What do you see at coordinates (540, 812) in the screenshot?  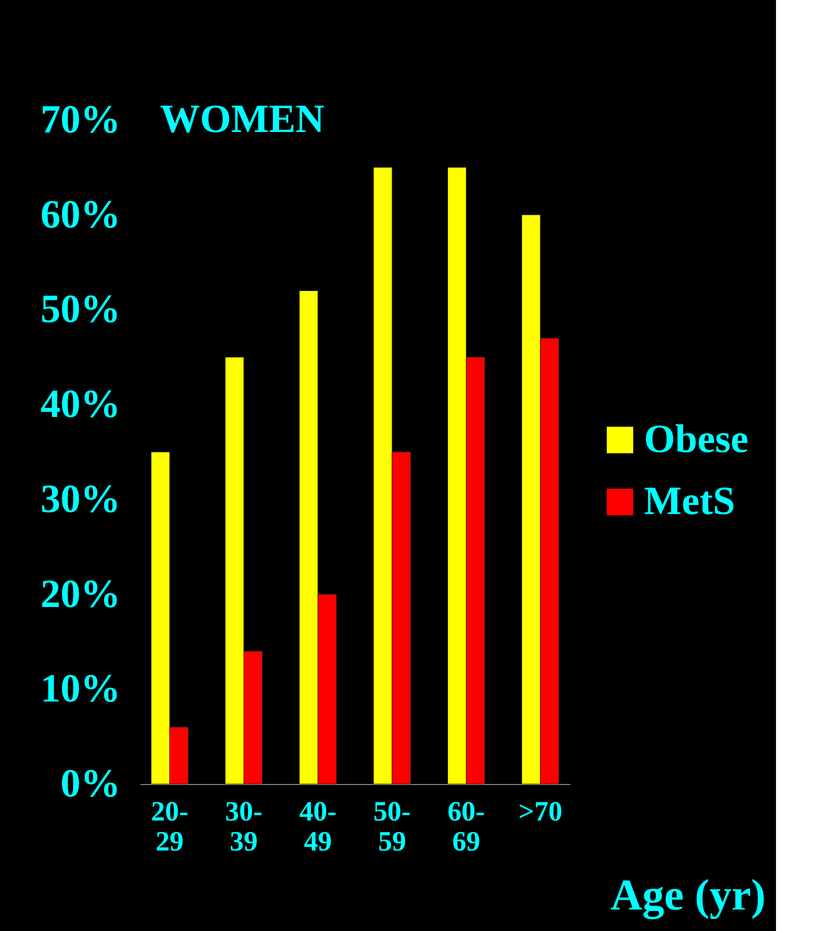 I see `x-tick-label: >70` at bounding box center [540, 812].